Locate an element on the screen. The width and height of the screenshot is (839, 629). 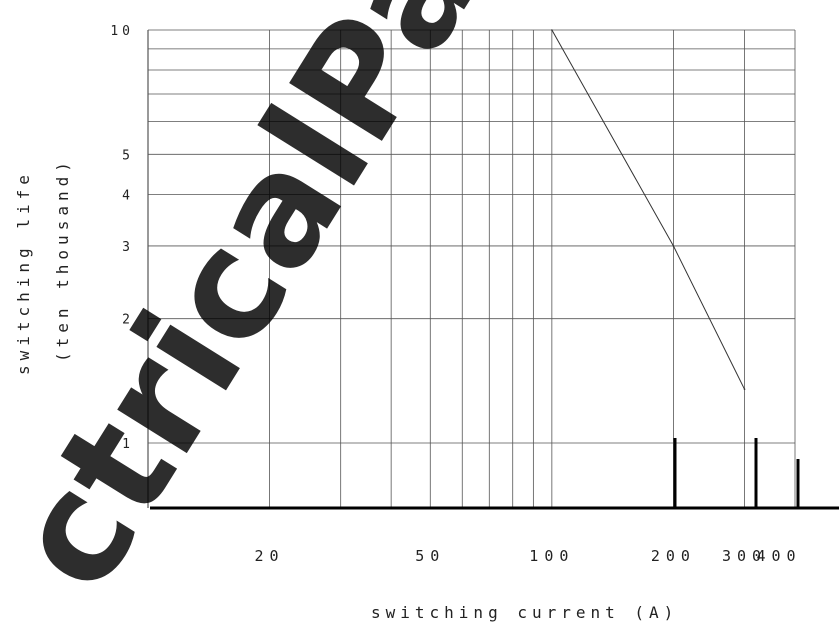
x-tick-label-400: 400 is located at coordinates (778, 556).